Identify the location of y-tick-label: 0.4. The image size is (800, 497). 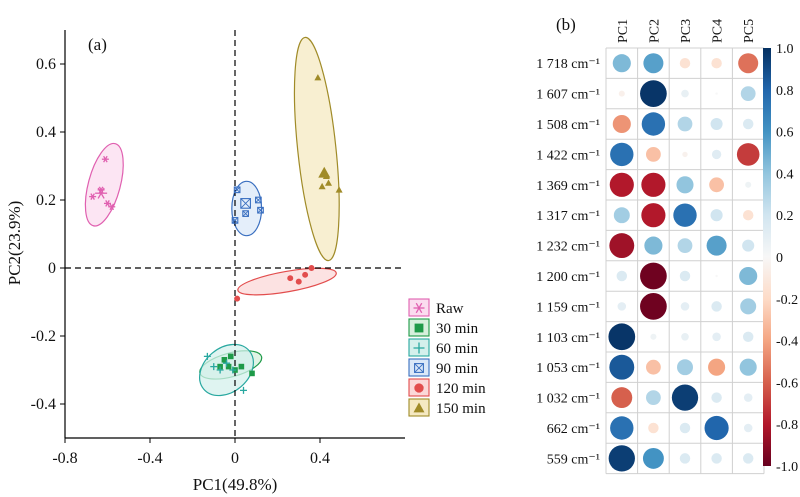
(46, 132).